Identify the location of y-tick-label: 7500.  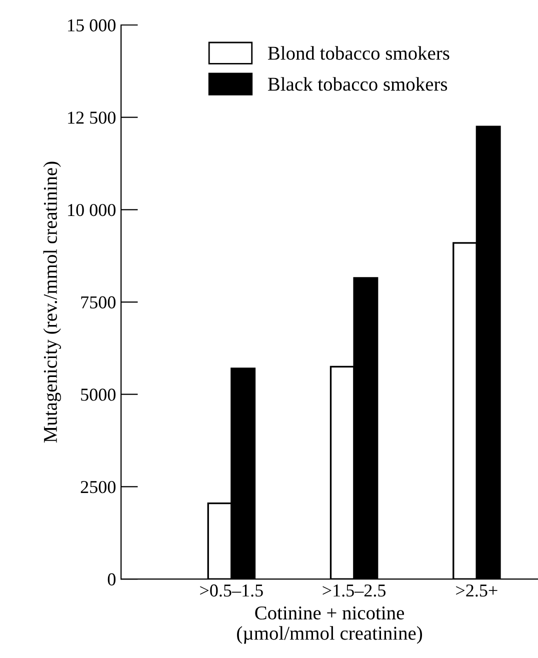
(98, 302).